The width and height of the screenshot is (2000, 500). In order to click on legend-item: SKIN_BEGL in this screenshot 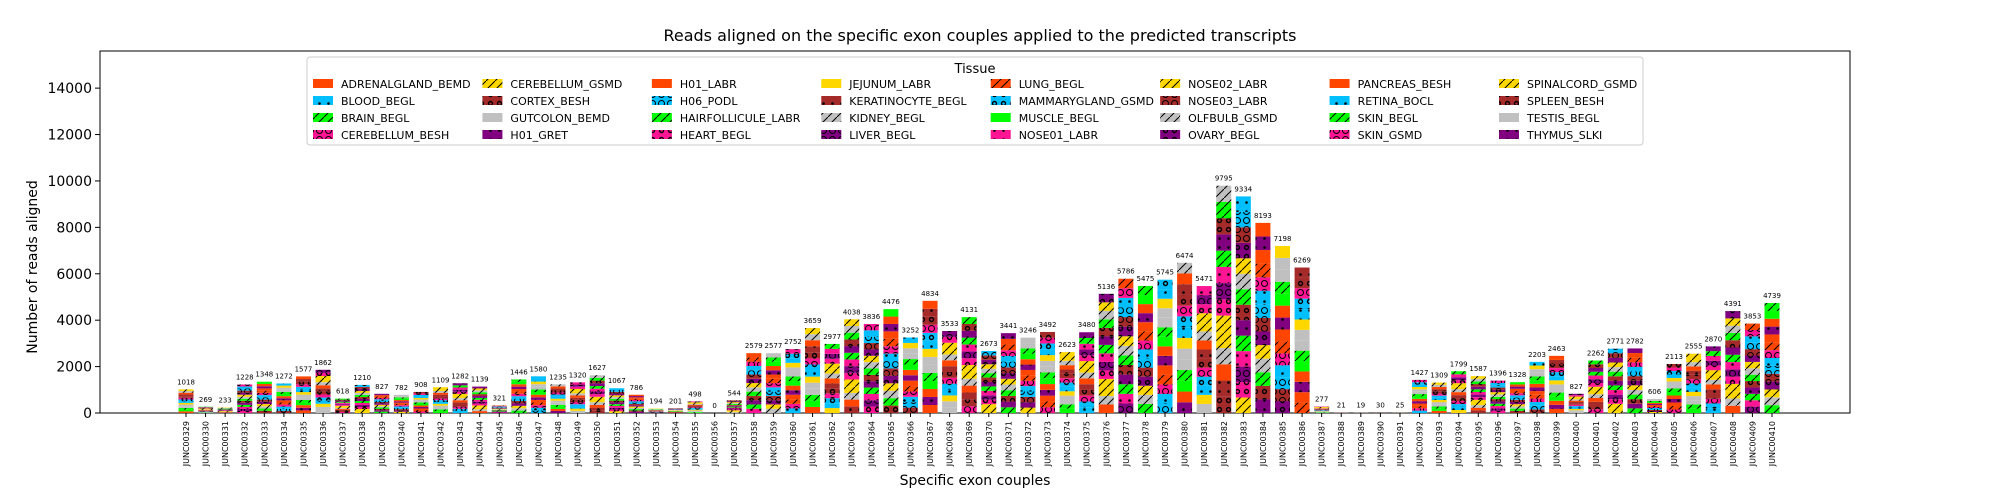, I will do `click(1374, 118)`.